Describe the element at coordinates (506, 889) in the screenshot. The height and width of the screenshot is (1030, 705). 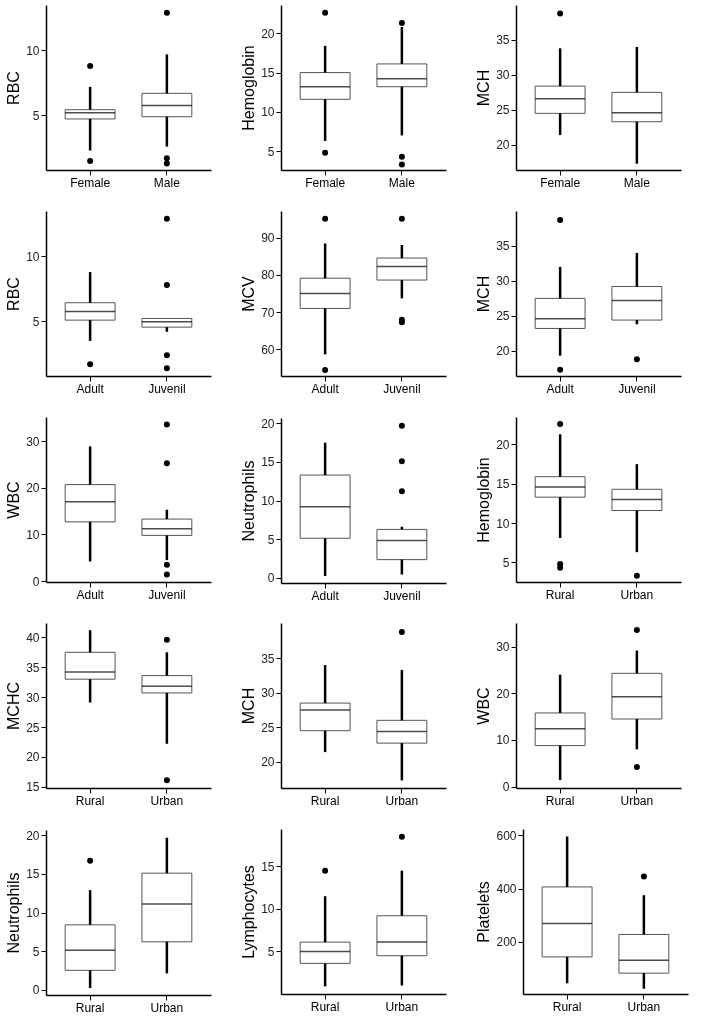
I see `y-tick-label: 400` at that location.